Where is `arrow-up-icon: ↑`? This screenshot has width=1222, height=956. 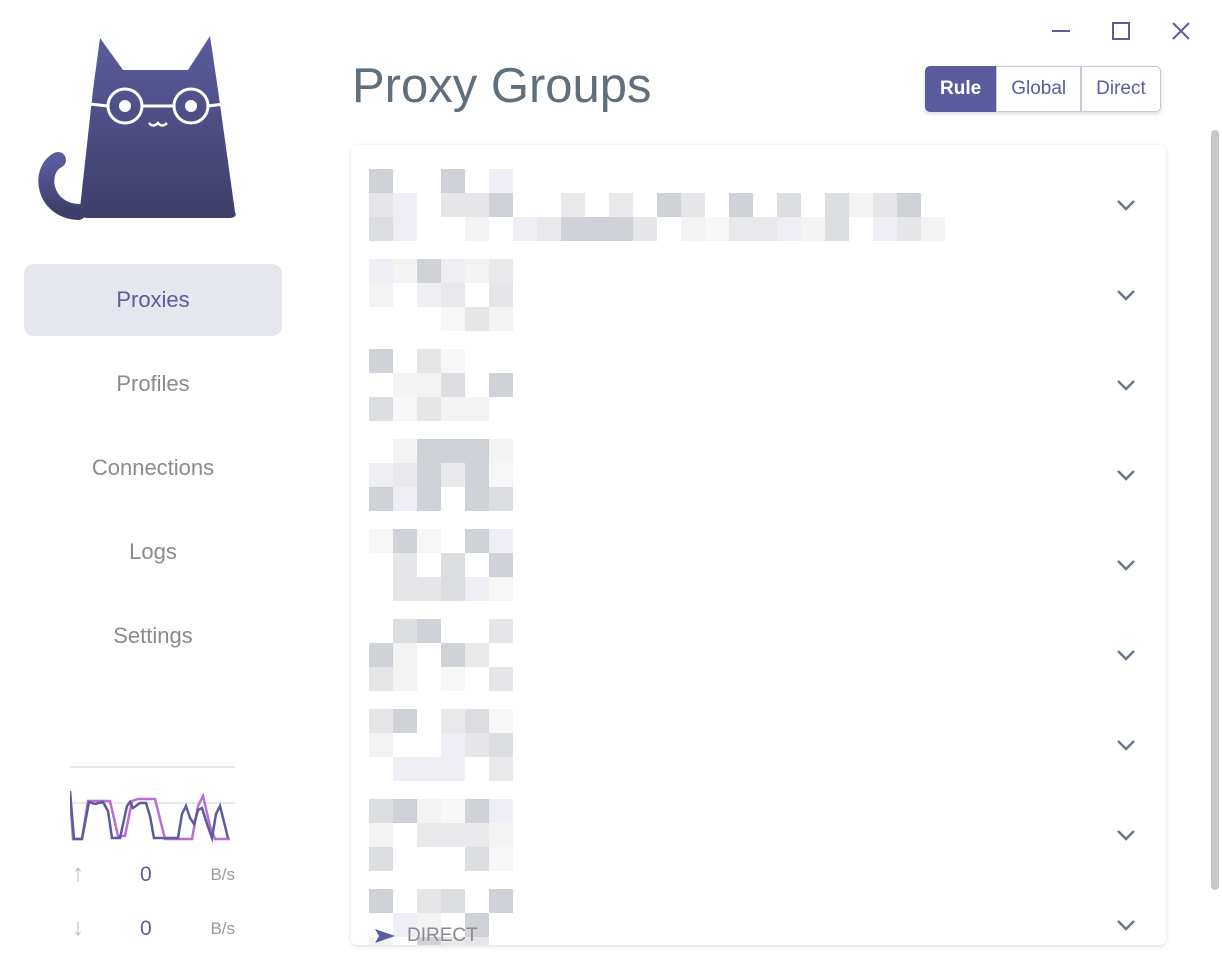 arrow-up-icon: ↑ is located at coordinates (78, 873).